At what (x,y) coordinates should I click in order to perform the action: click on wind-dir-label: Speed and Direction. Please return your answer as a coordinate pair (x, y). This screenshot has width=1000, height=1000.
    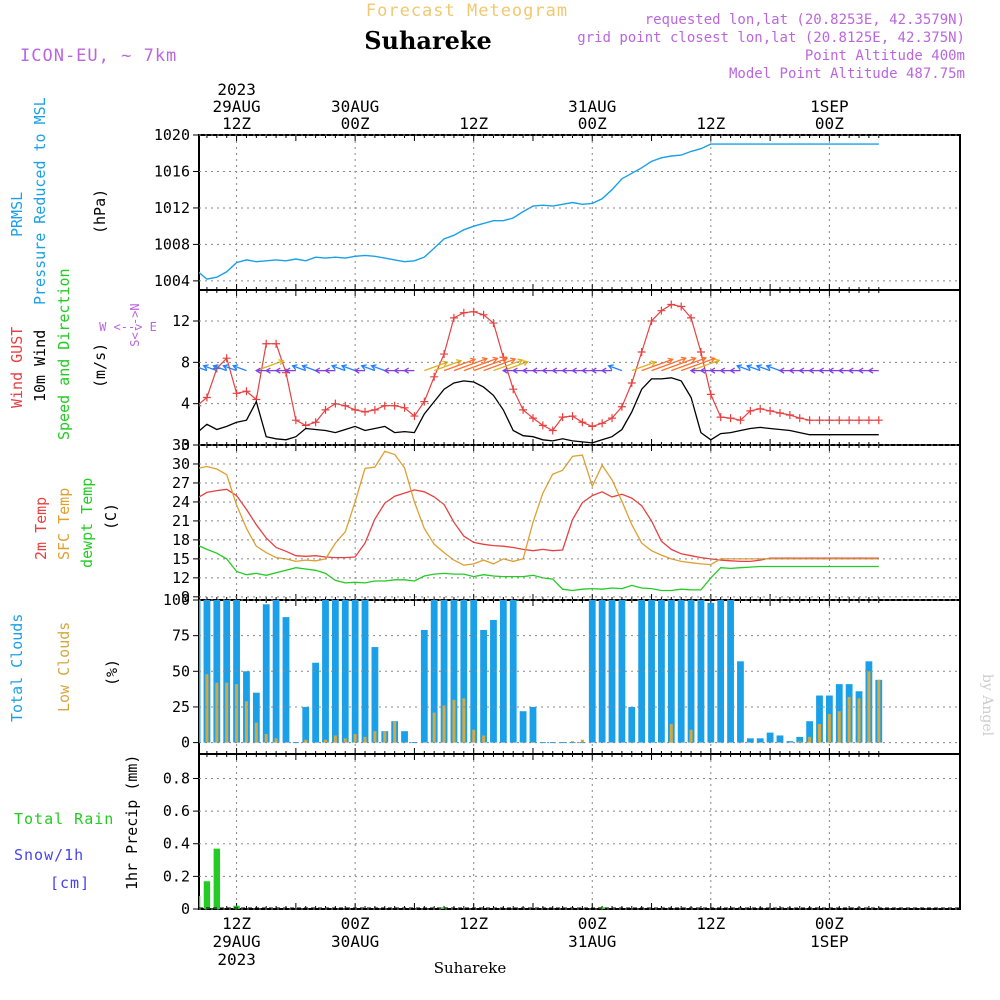
    Looking at the image, I should click on (64, 354).